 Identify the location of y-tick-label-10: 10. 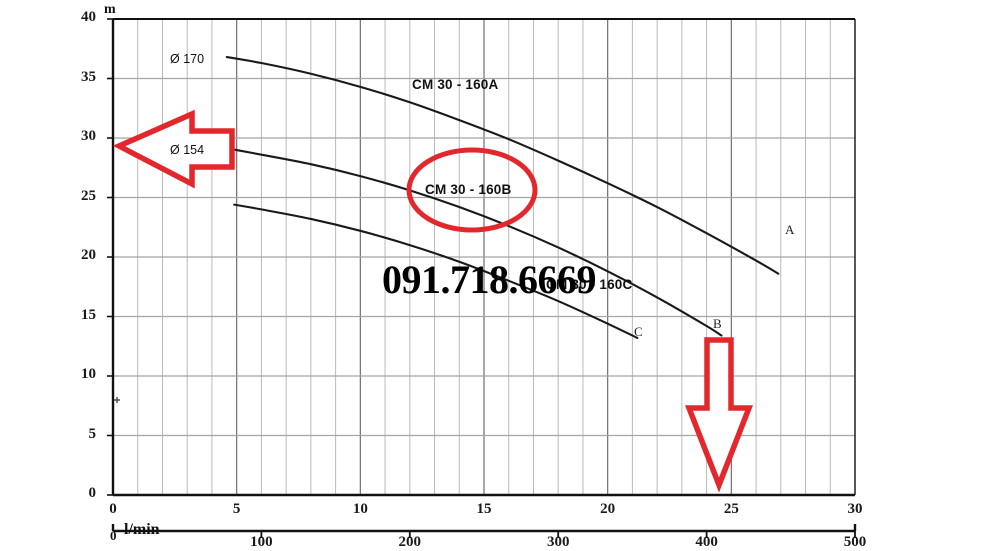
(88, 374).